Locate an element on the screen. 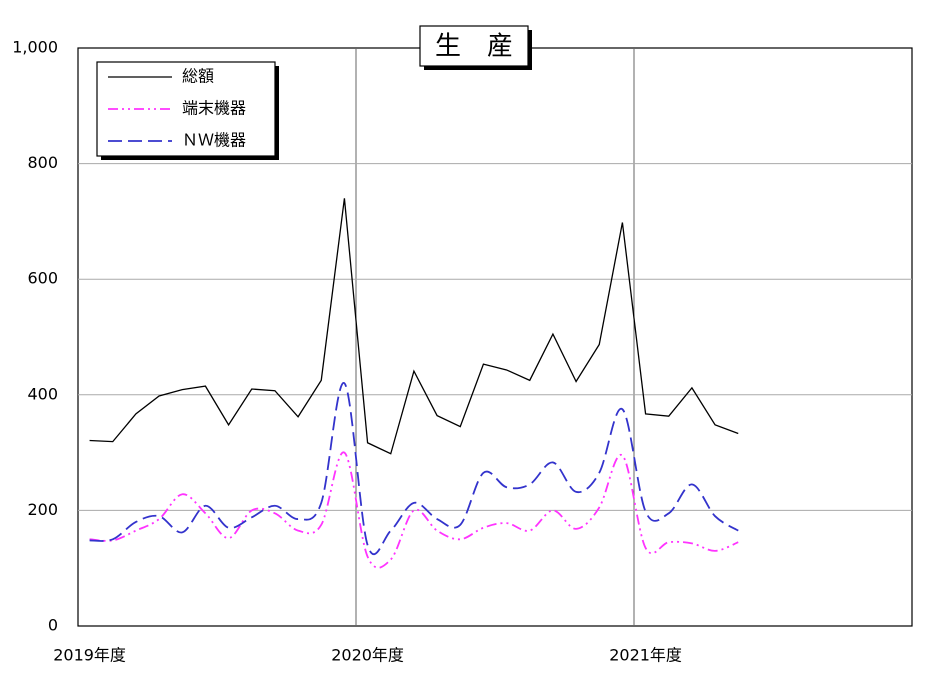 Image resolution: width=950 pixels, height=679 pixels. x-tick-label: 2020年度 is located at coordinates (367, 655).